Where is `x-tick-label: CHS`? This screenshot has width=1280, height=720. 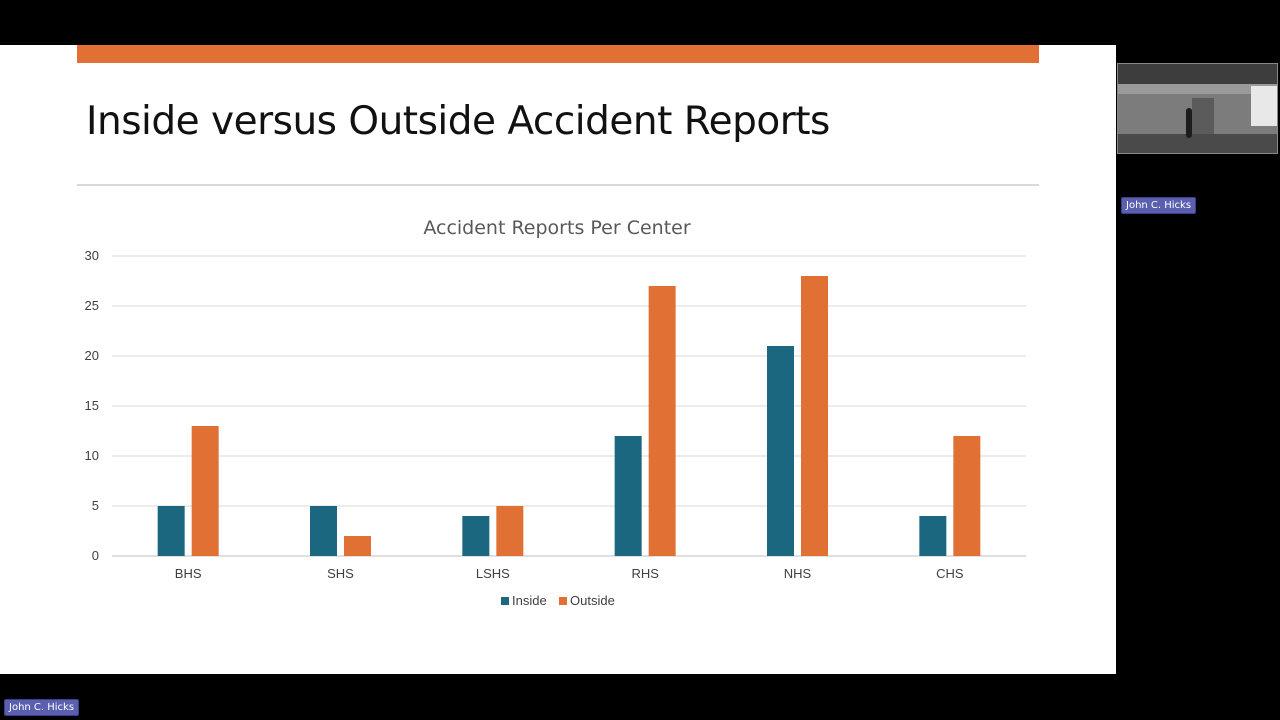 x-tick-label: CHS is located at coordinates (950, 573).